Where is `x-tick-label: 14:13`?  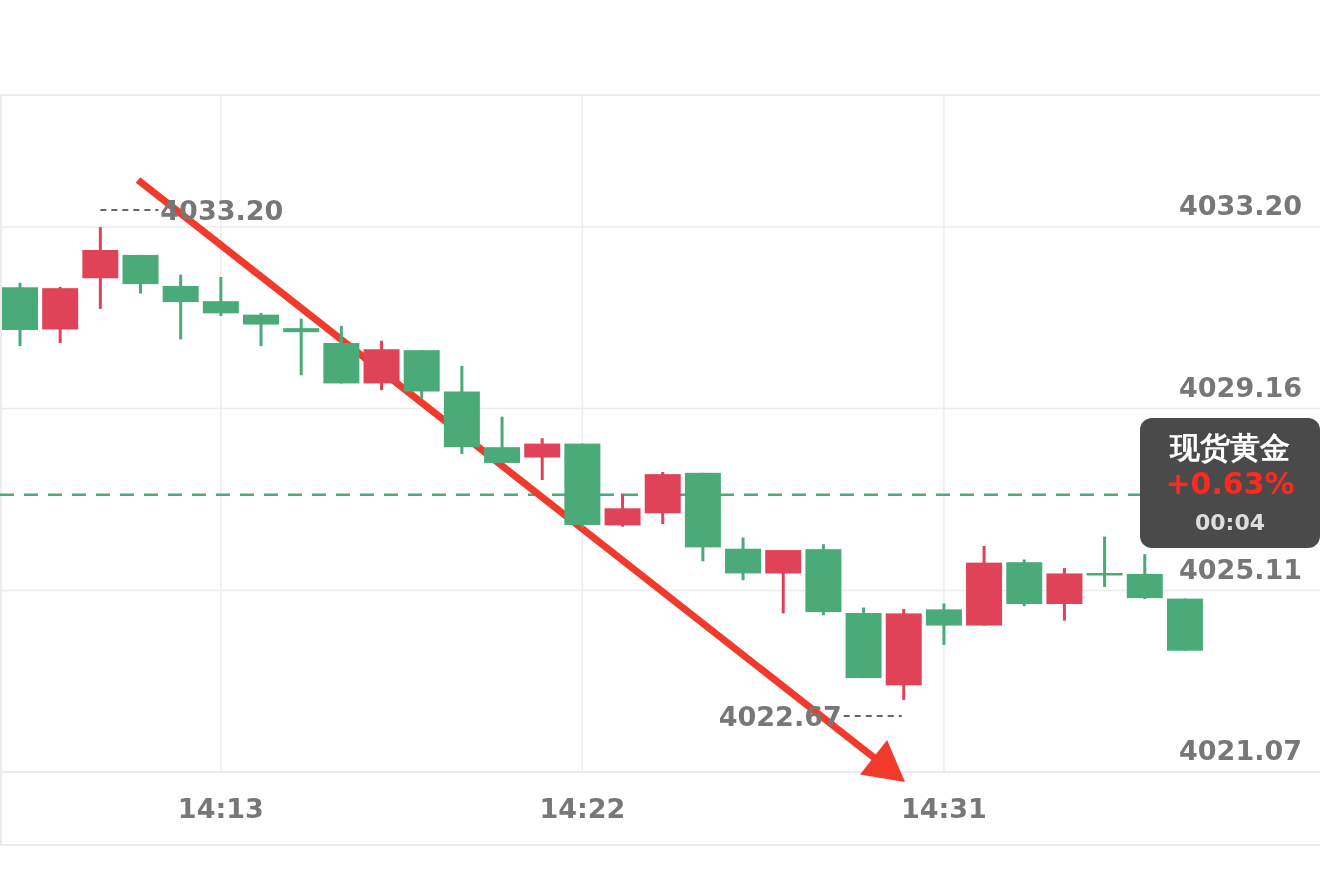 x-tick-label: 14:13 is located at coordinates (220, 808).